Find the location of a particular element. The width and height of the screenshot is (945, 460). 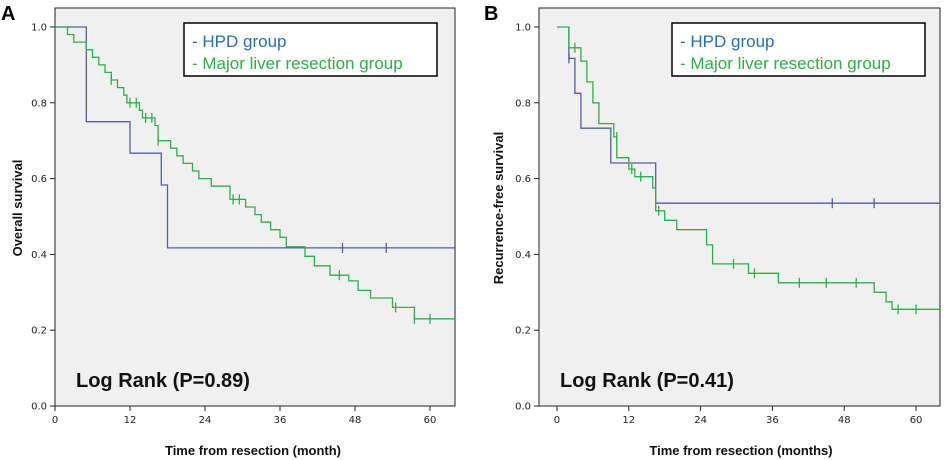

panel-a-label: A is located at coordinates (8, 14).